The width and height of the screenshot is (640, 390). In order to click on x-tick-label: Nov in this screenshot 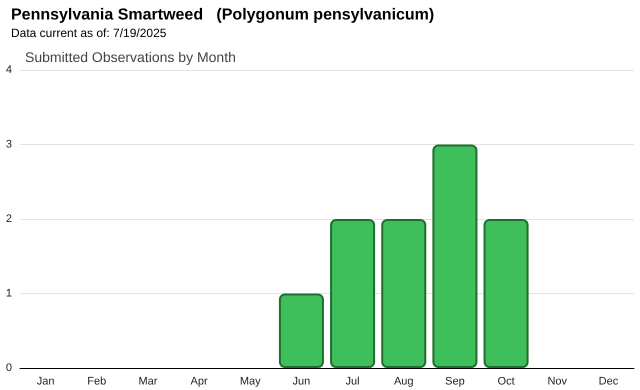, I will do `click(557, 382)`.